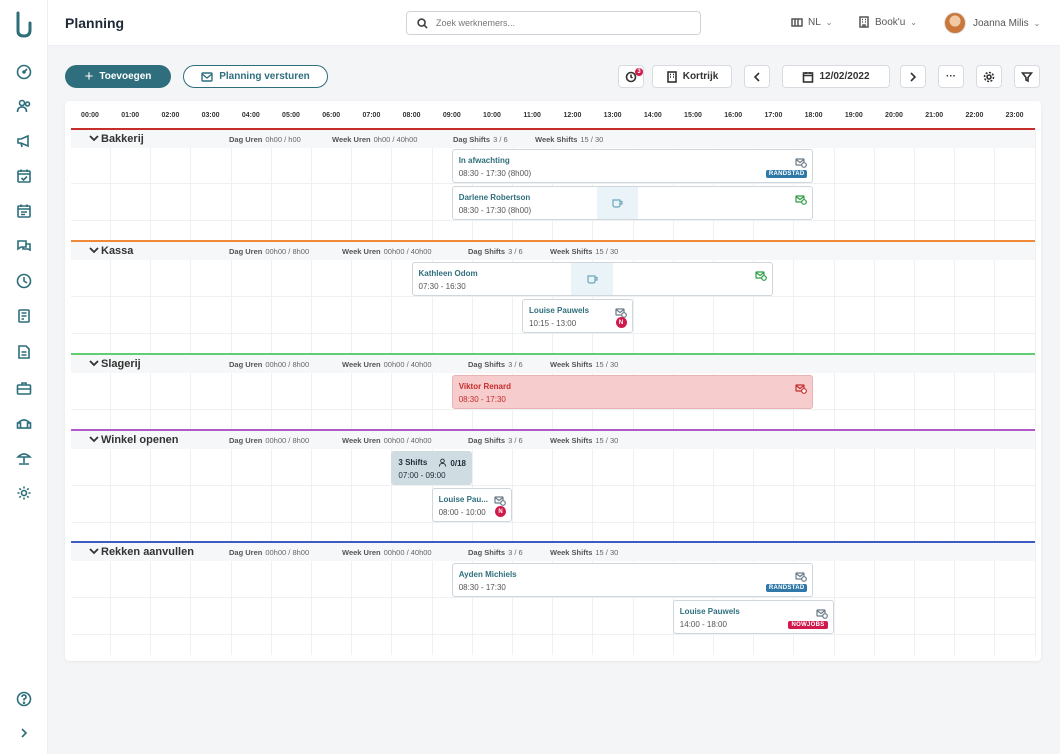 The height and width of the screenshot is (754, 1060). What do you see at coordinates (577, 316) in the screenshot?
I see `shift-card: Louise Pauwels 10:15 - 13:00 N` at bounding box center [577, 316].